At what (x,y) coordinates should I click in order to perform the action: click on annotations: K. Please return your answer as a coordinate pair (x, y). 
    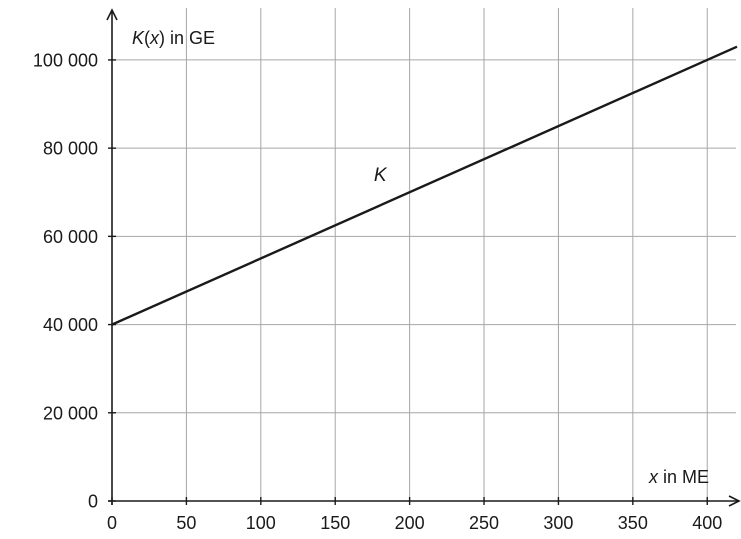
    Looking at the image, I should click on (381, 175).